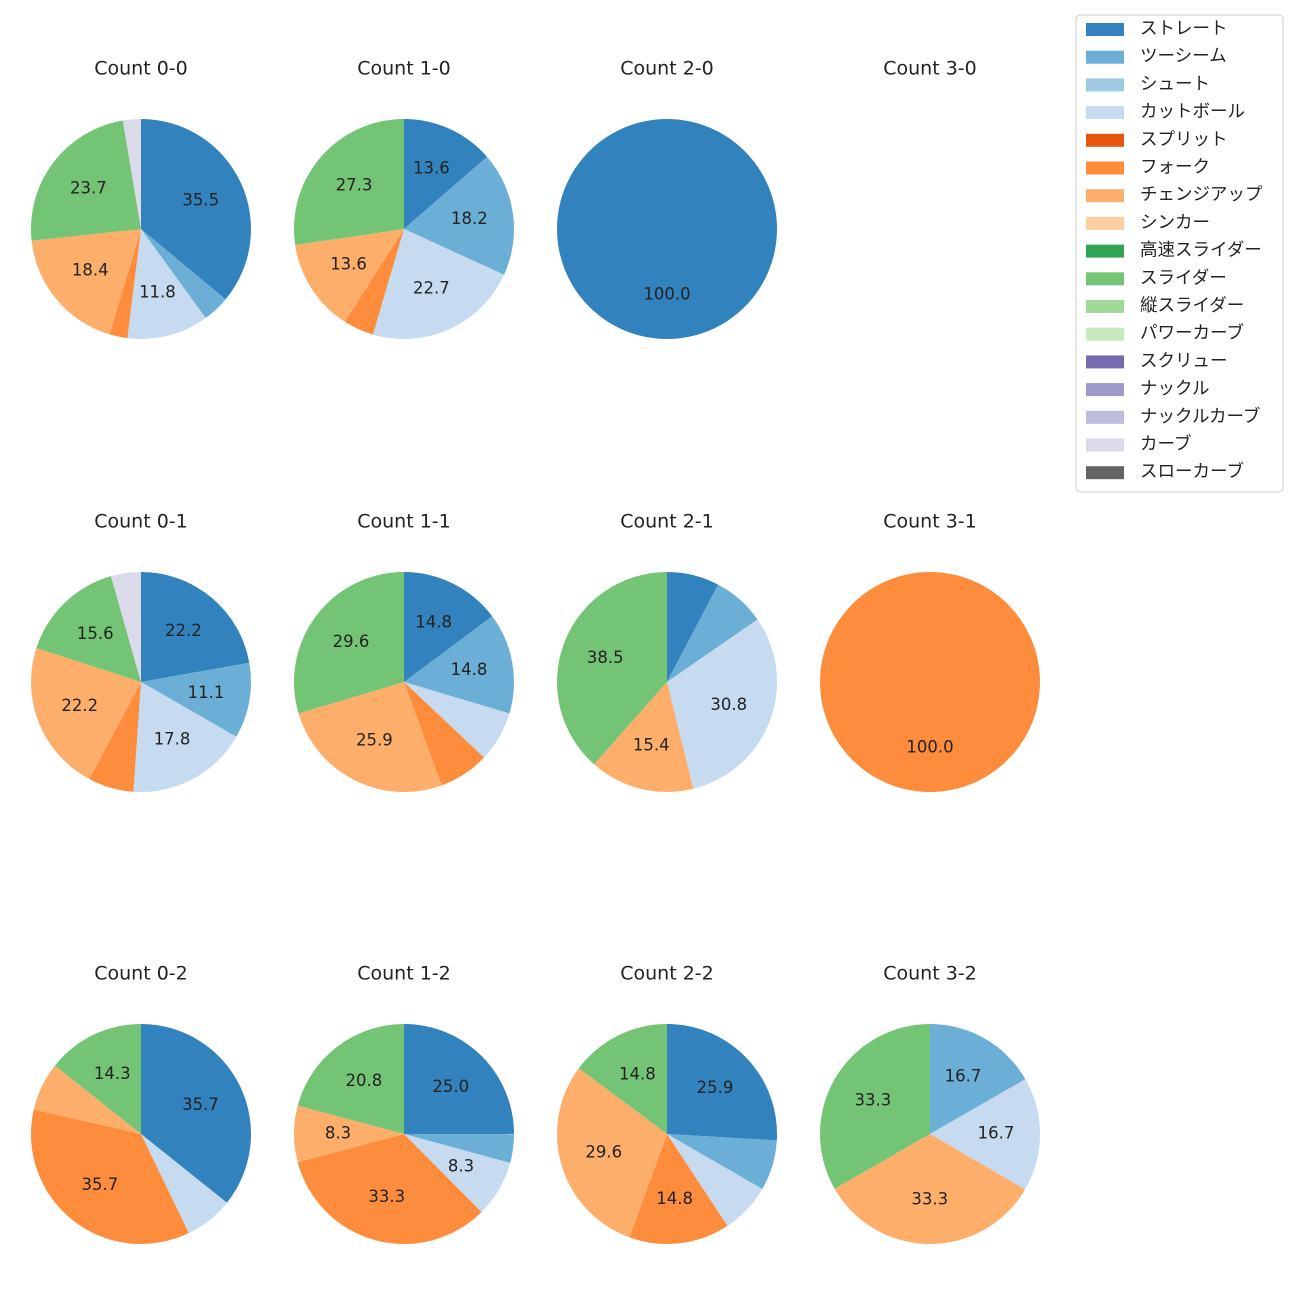  I want to click on pie-count-2-0: Count 2-0 100.0, so click(667, 198).